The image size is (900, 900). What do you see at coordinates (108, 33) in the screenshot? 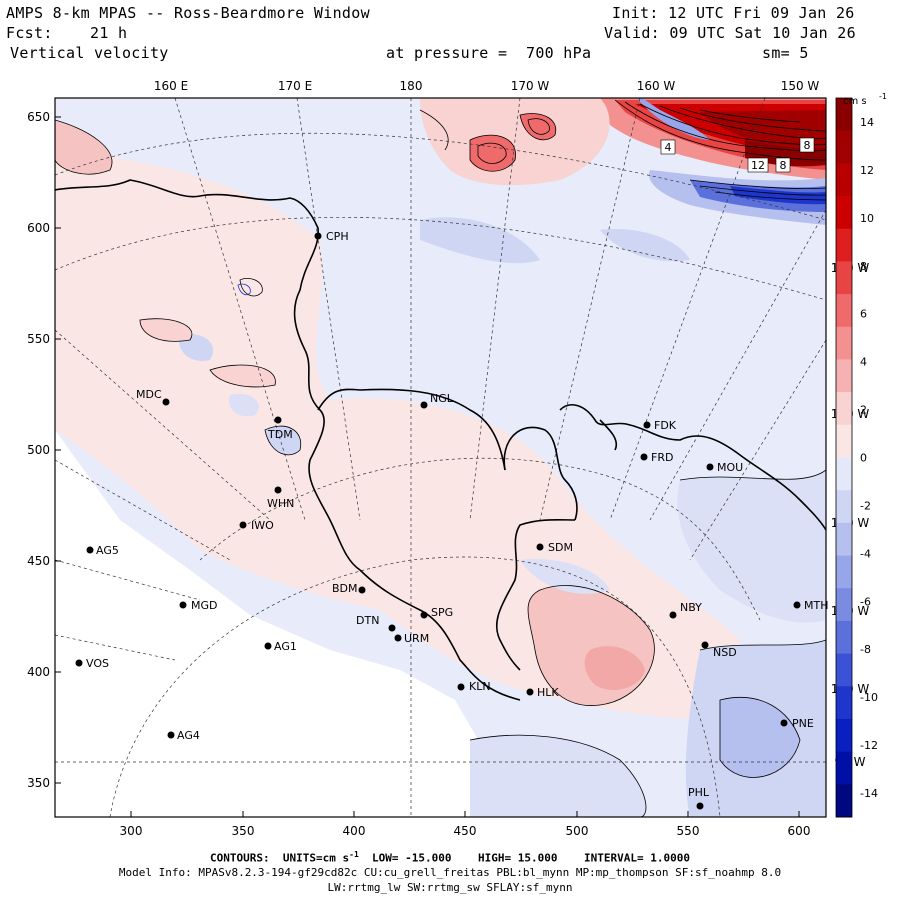
I see `fcst-value: 21 h` at bounding box center [108, 33].